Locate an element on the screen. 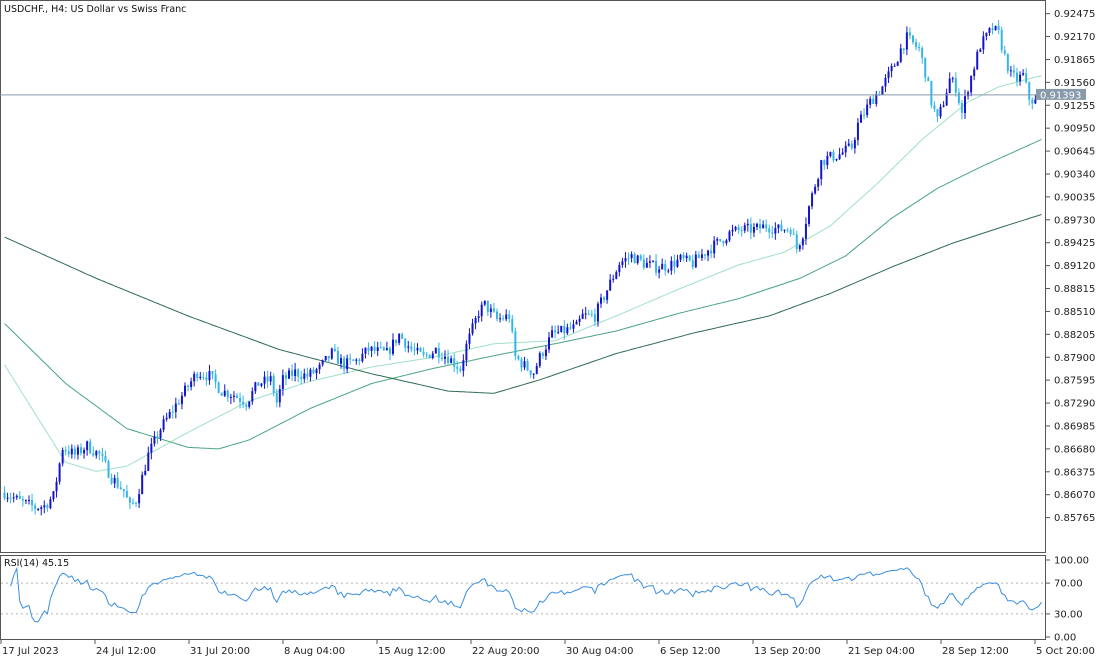  rsi-panel is located at coordinates (523, 597).